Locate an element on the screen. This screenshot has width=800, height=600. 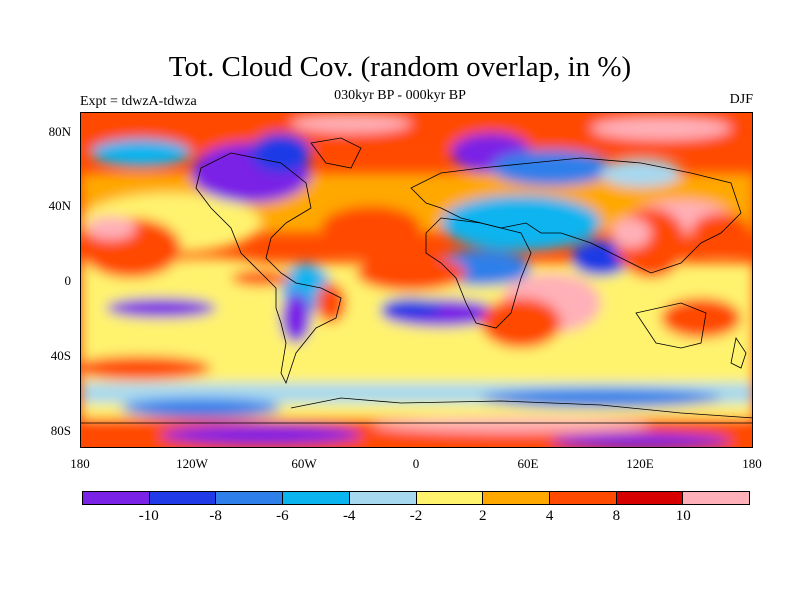
season-subtitle: DJF is located at coordinates (741, 99).